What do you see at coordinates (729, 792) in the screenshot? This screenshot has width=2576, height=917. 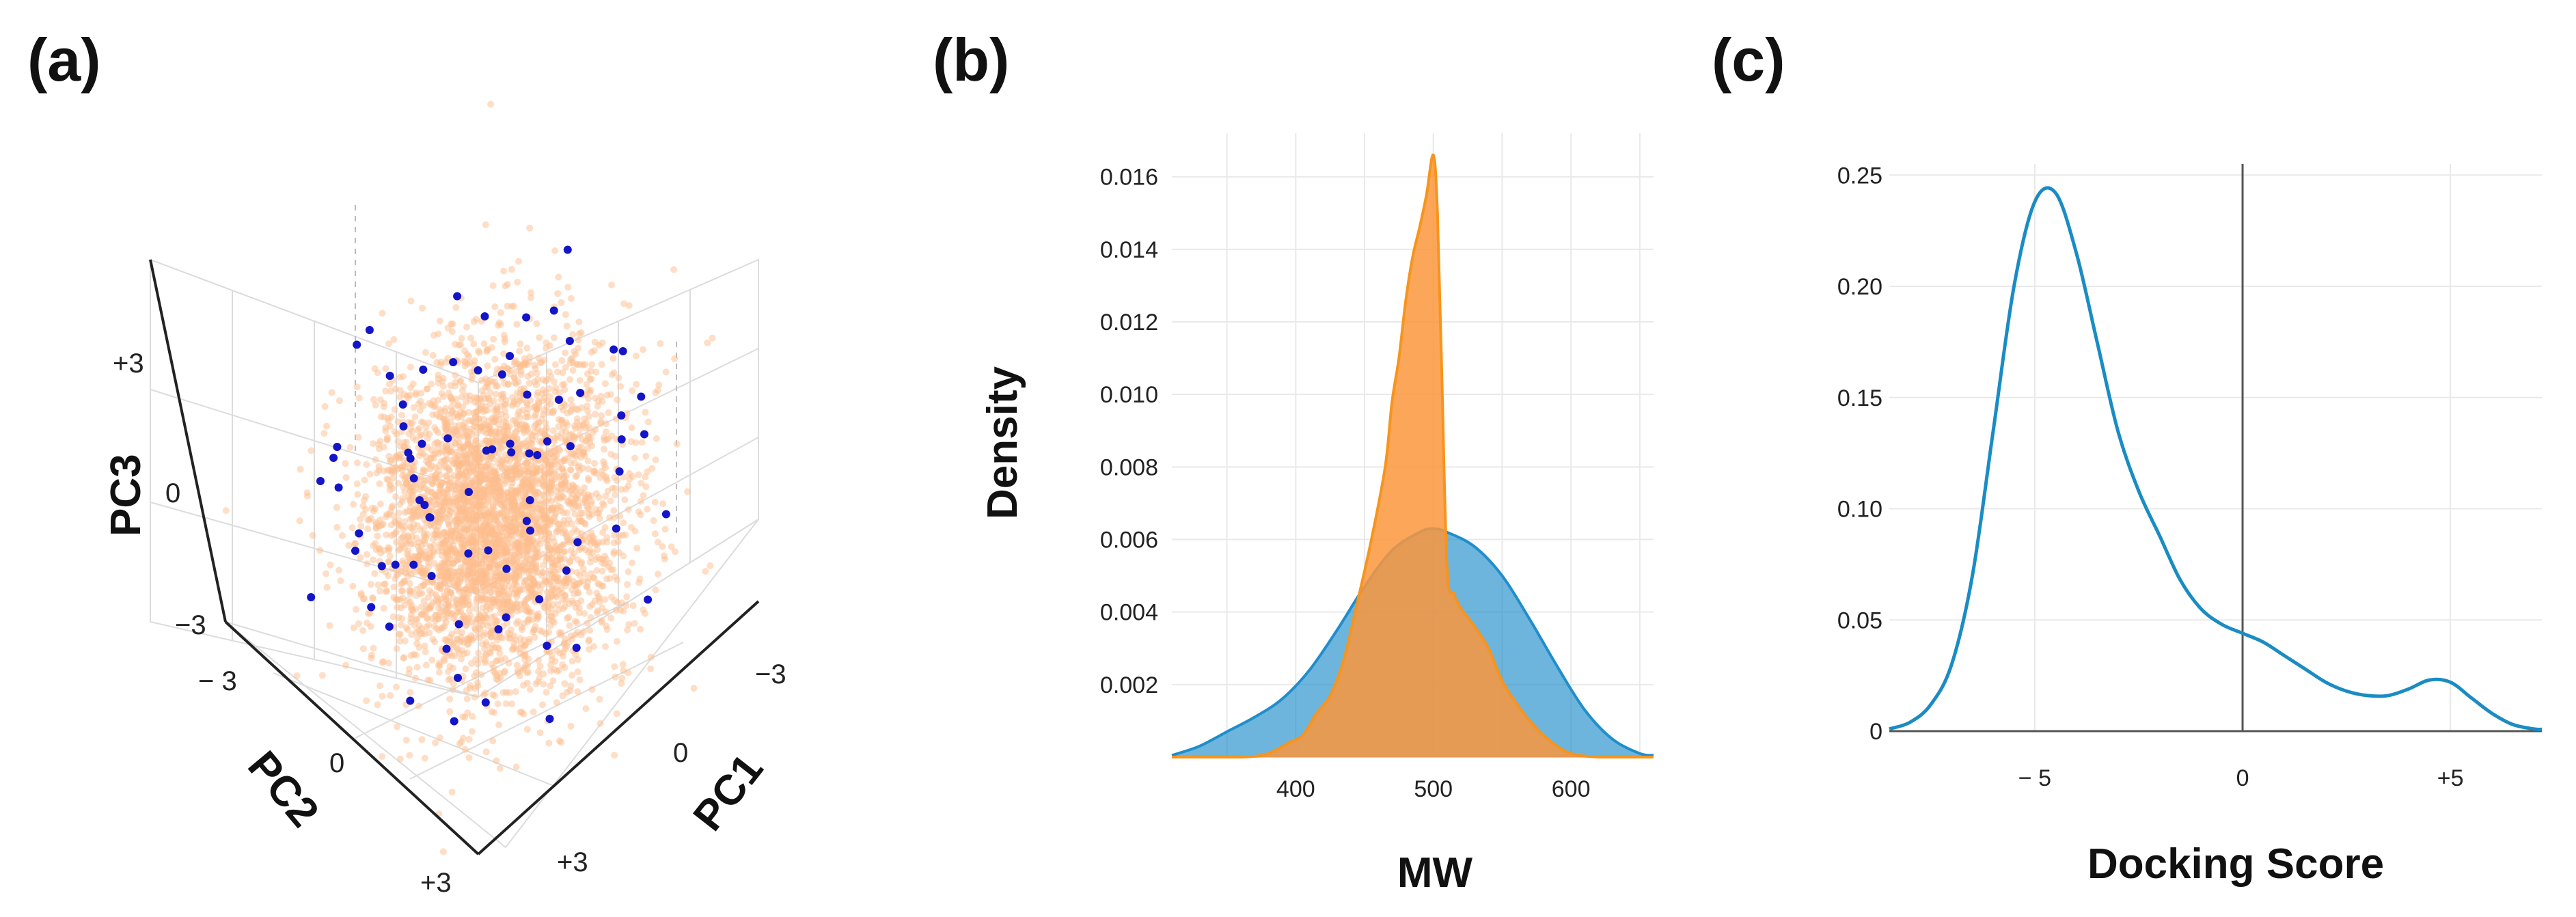 I see `pc1-axis-title: PC1` at bounding box center [729, 792].